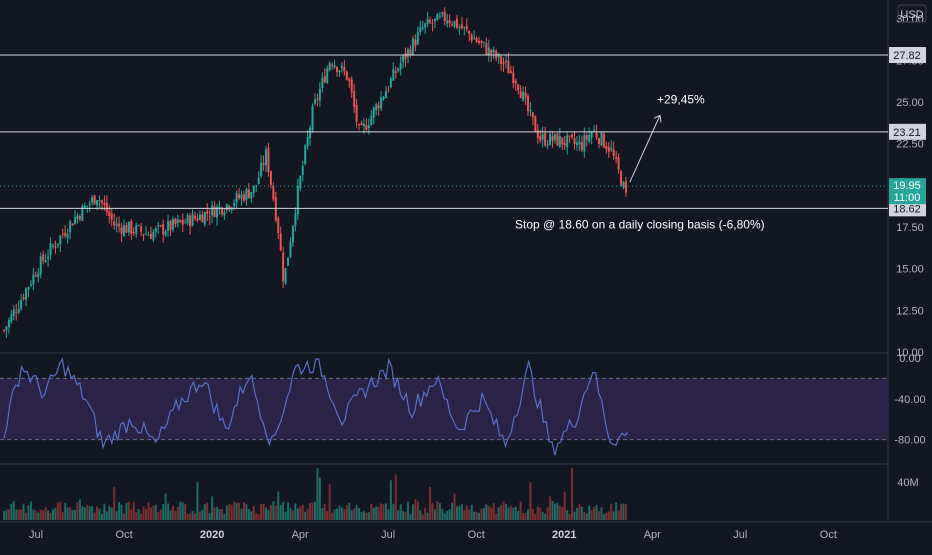 The image size is (932, 555). What do you see at coordinates (910, 353) in the screenshot?
I see `price-tick-label: 10.00` at bounding box center [910, 353].